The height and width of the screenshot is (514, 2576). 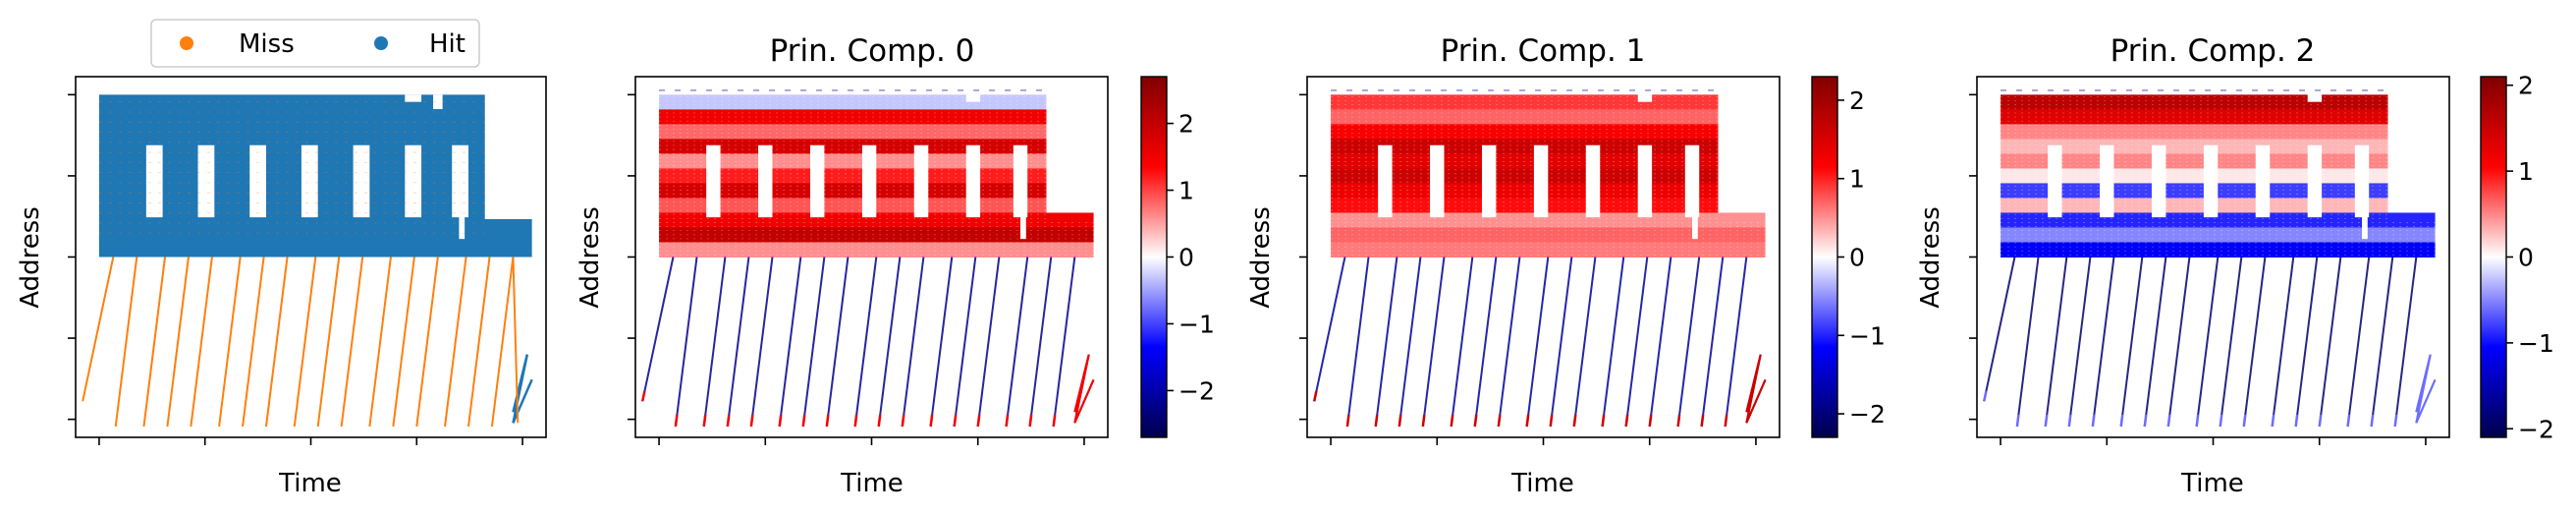 I want to click on chart-title: Prin. Comp. 2, so click(x=2213, y=51).